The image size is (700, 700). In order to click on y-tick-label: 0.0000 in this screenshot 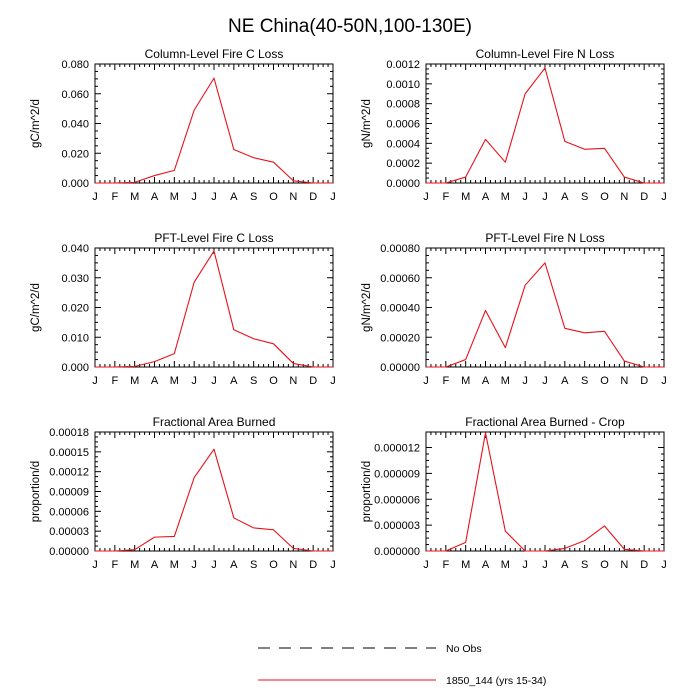, I will do `click(403, 184)`.